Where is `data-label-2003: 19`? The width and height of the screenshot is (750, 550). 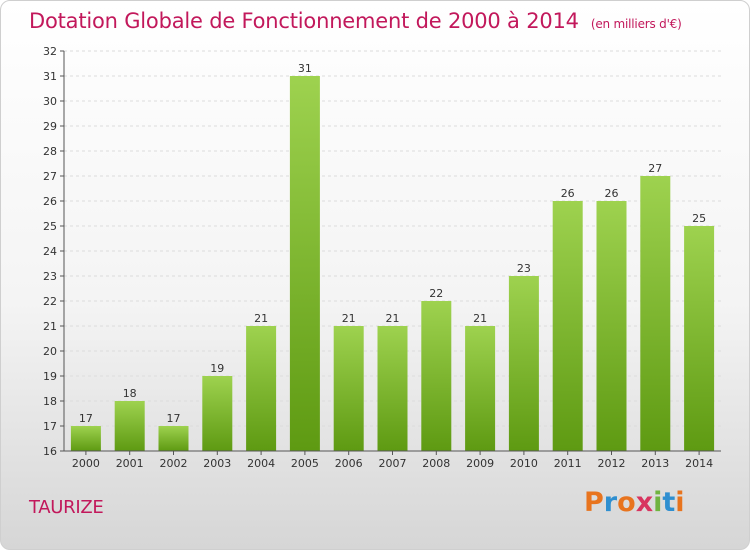 data-label-2003: 19 is located at coordinates (217, 368).